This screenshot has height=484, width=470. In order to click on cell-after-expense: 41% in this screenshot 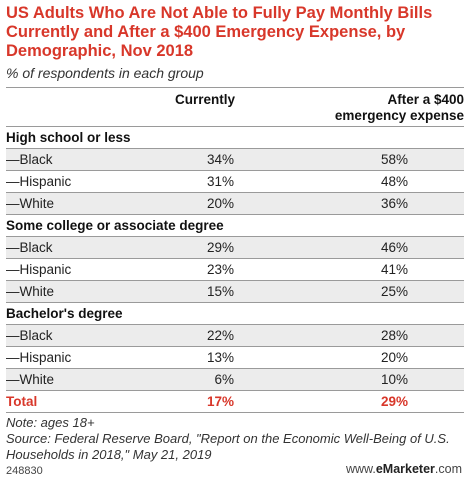, I will do `click(394, 269)`.